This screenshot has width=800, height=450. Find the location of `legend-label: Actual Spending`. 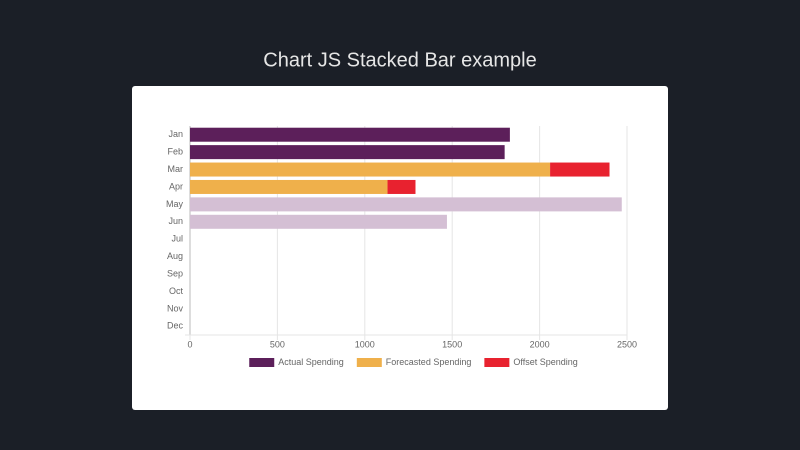

legend-label: Actual Spending is located at coordinates (311, 362).